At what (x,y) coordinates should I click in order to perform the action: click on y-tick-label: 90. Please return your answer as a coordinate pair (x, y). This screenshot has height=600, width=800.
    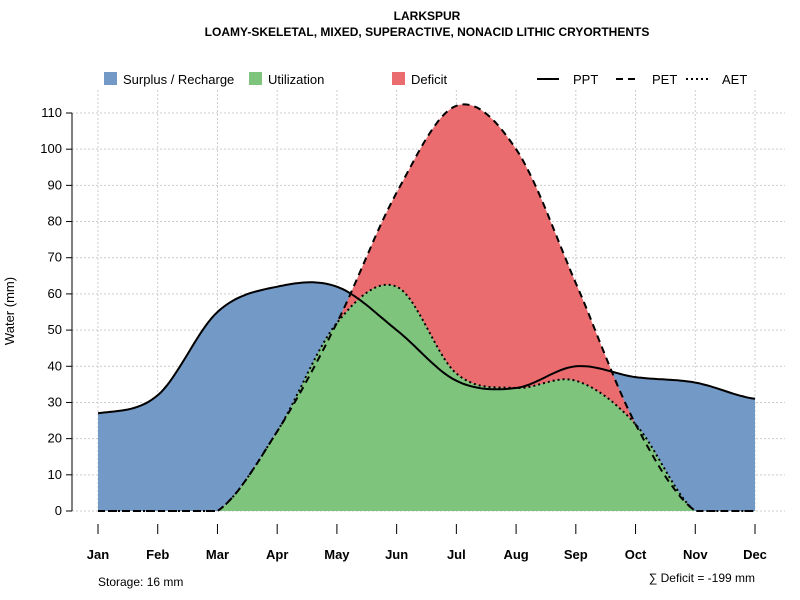
    Looking at the image, I should click on (55, 184).